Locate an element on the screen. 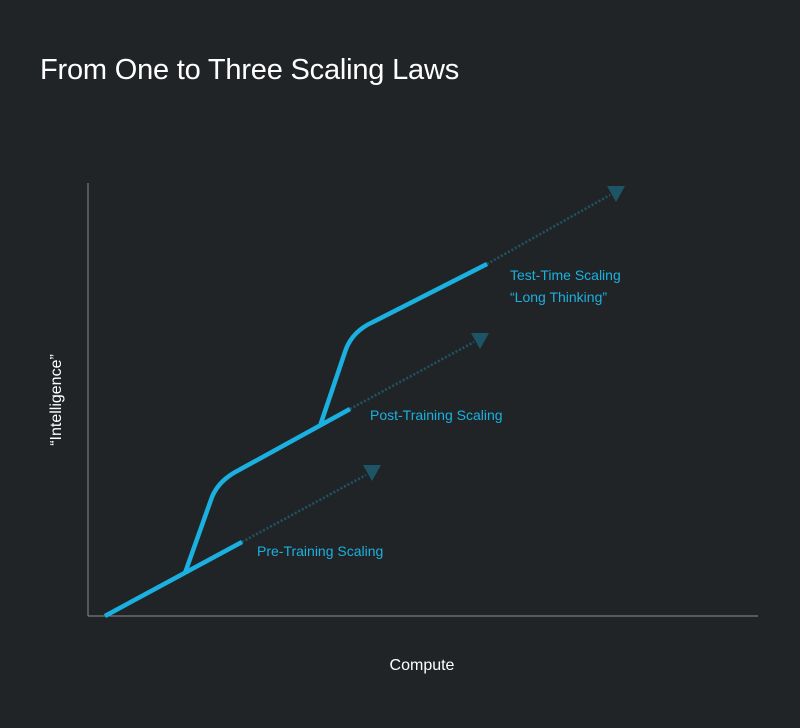 The image size is (800, 728). test-time-projection is located at coordinates (548, 229).